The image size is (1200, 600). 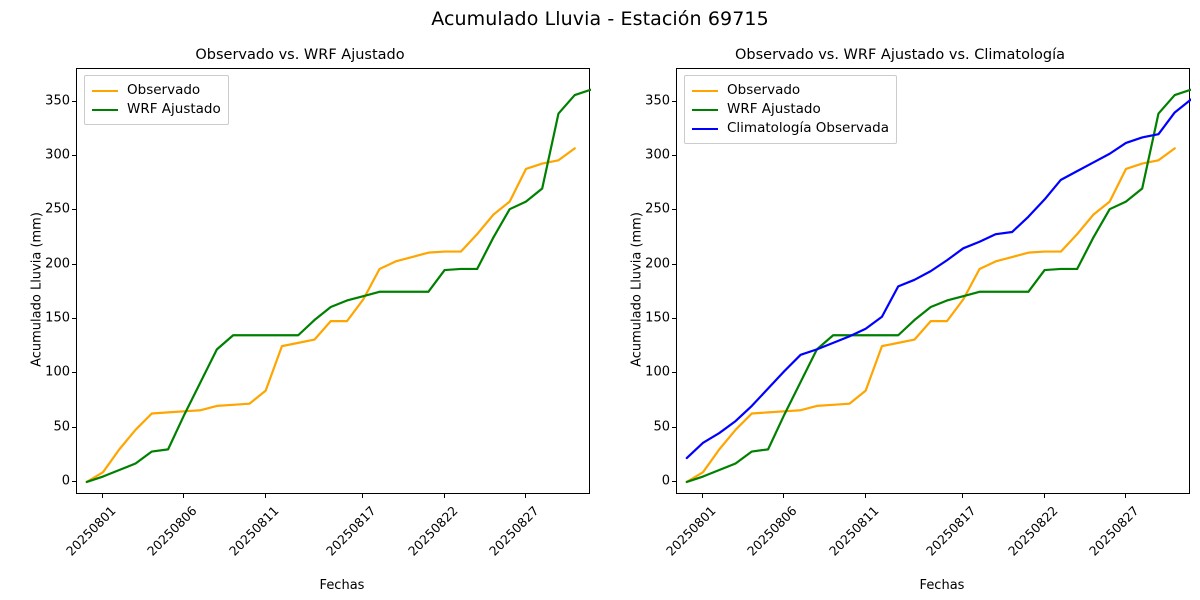 What do you see at coordinates (342, 585) in the screenshot?
I see `x-axis-label-0: Fechas` at bounding box center [342, 585].